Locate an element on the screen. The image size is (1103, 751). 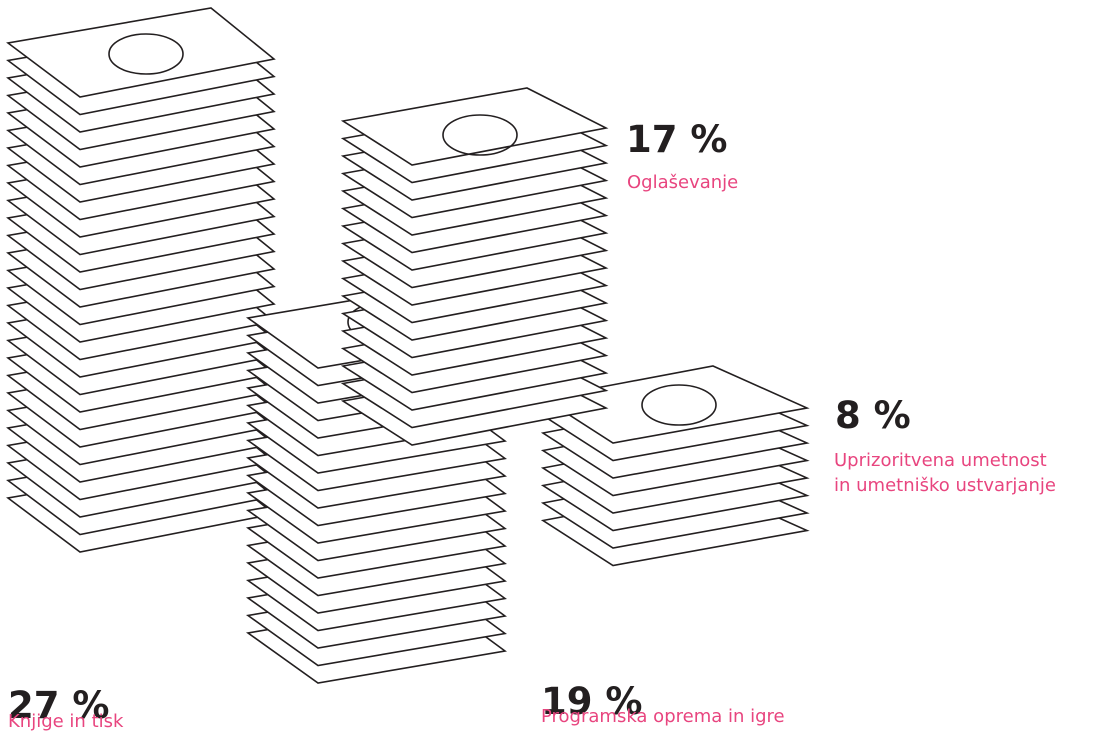
value-label-performing-arts: 8 % is located at coordinates (873, 415).